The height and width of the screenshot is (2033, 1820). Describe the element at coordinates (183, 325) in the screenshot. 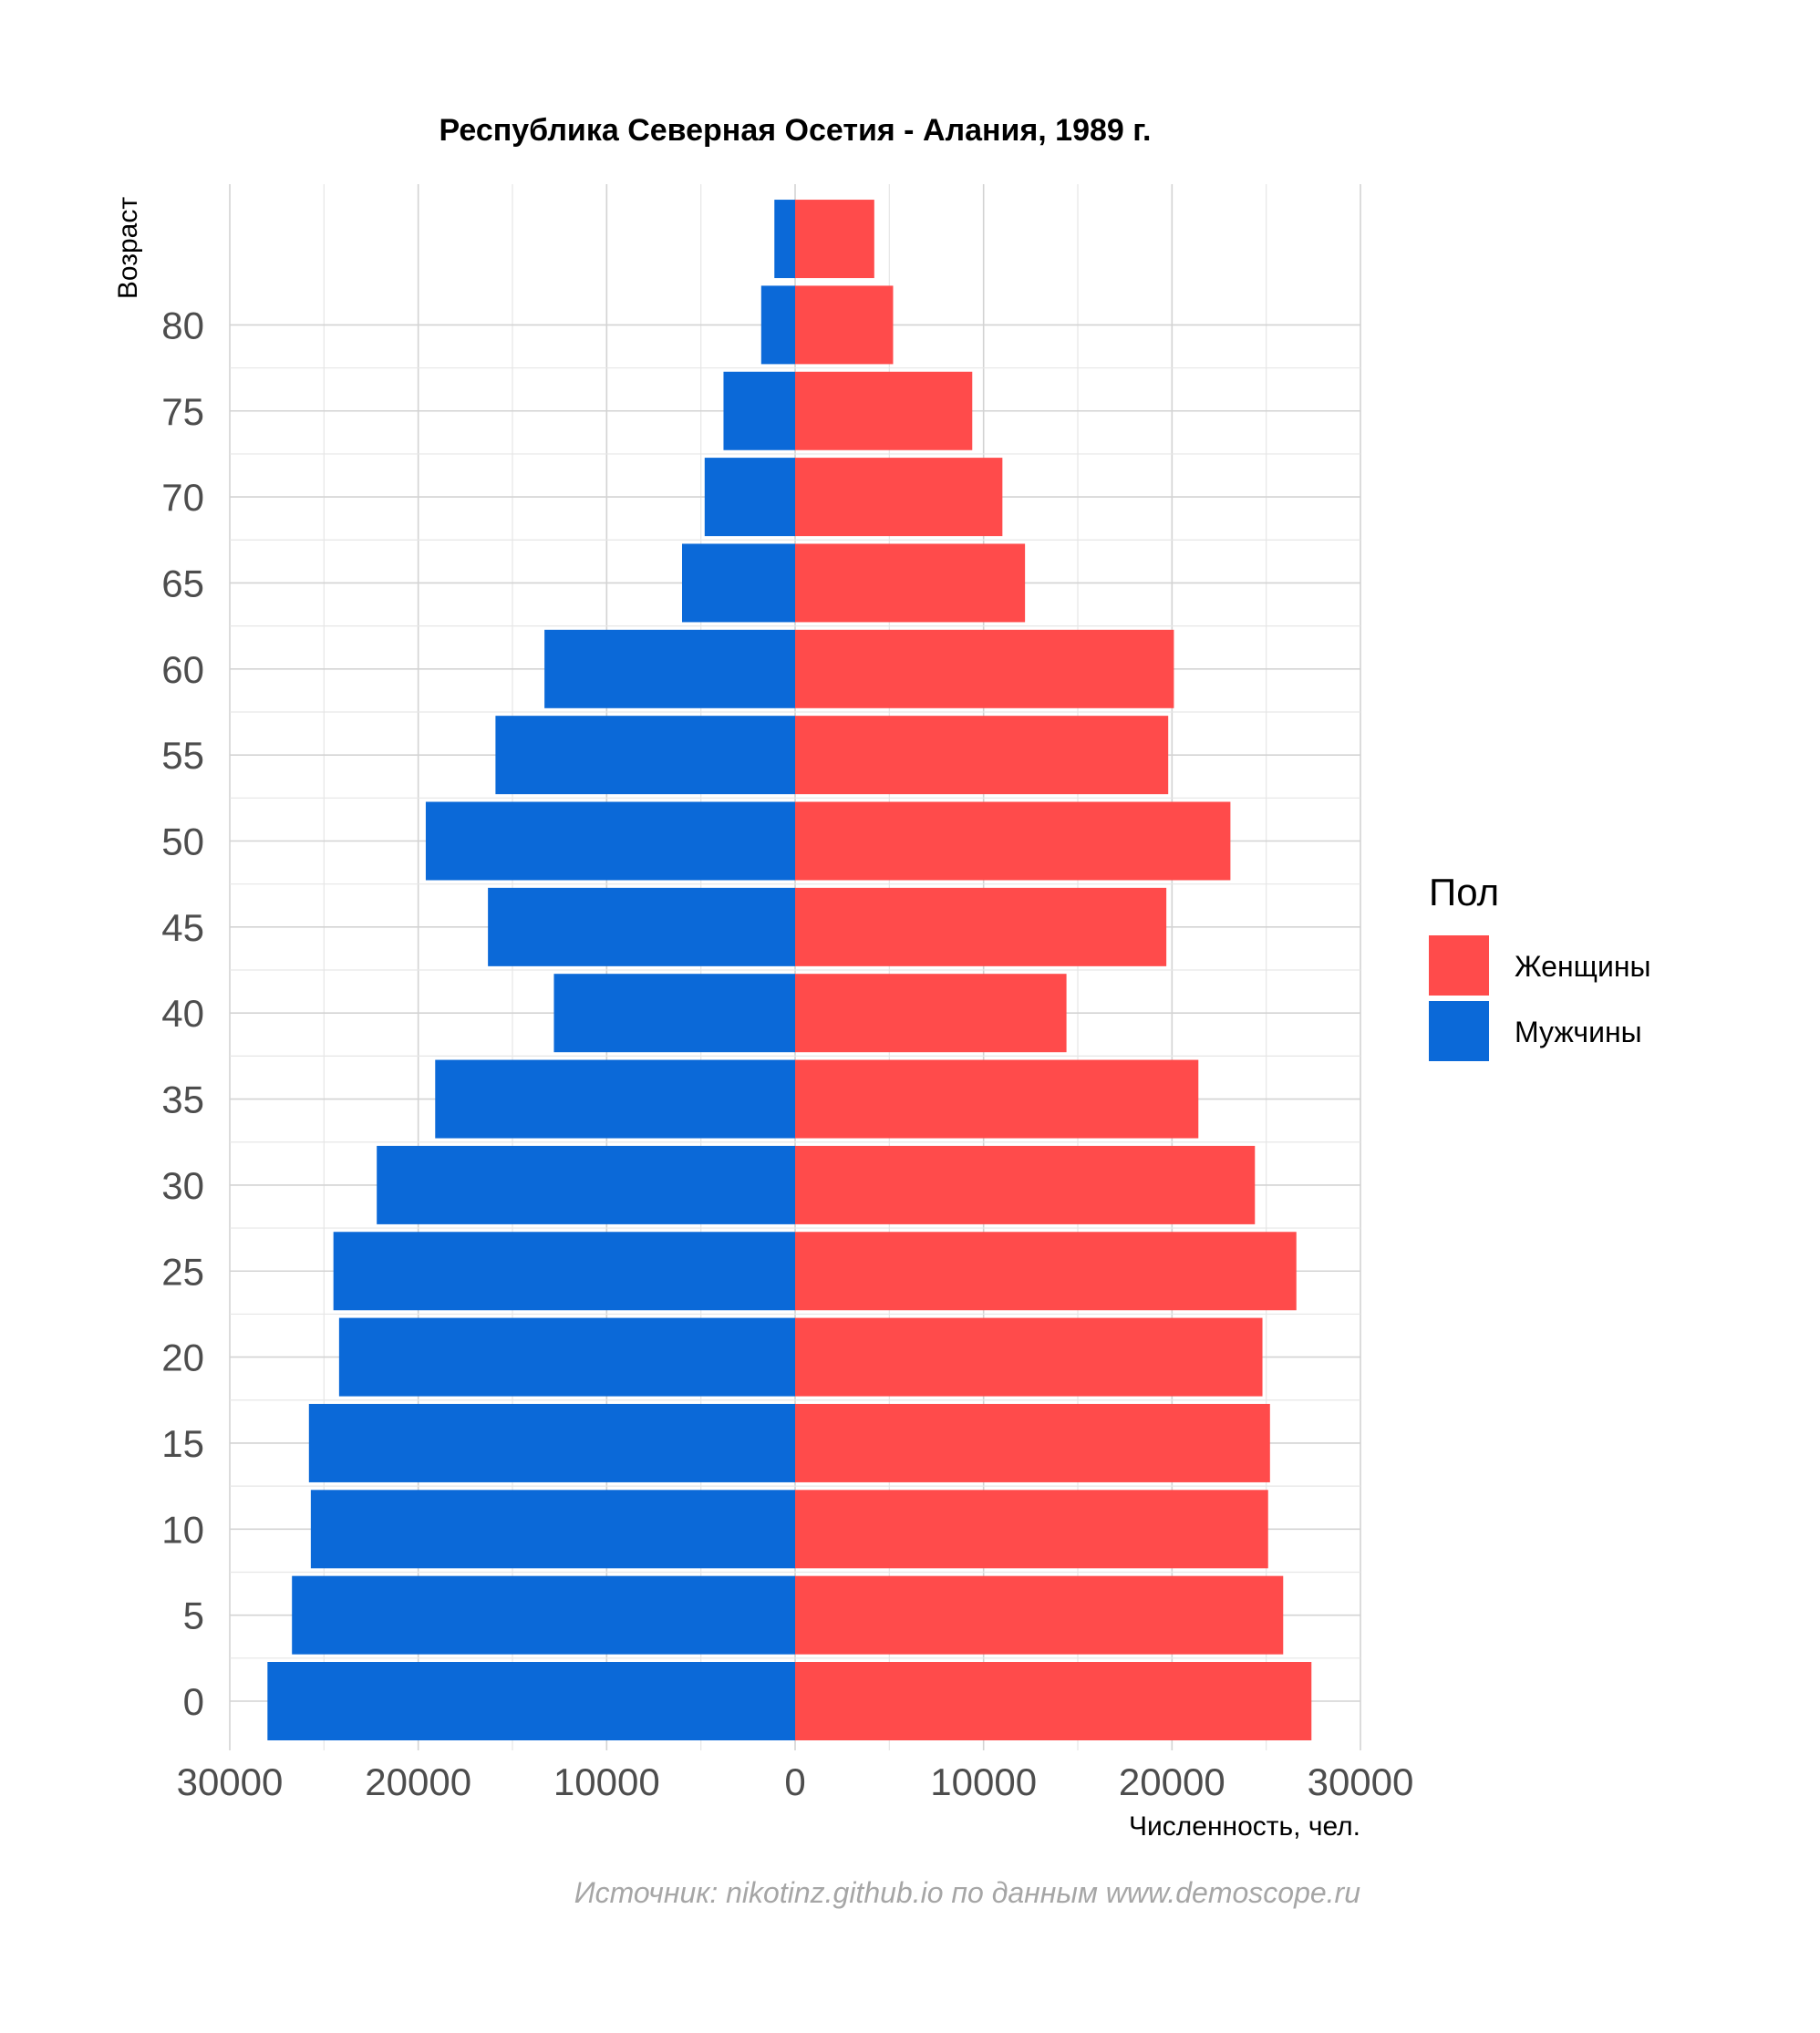

I see `y-tick-label: 80` at that location.